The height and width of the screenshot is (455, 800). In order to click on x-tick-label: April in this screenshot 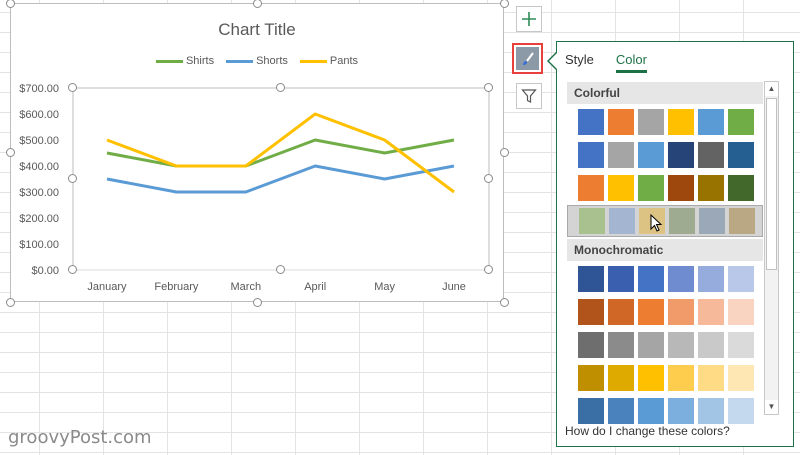, I will do `click(315, 287)`.